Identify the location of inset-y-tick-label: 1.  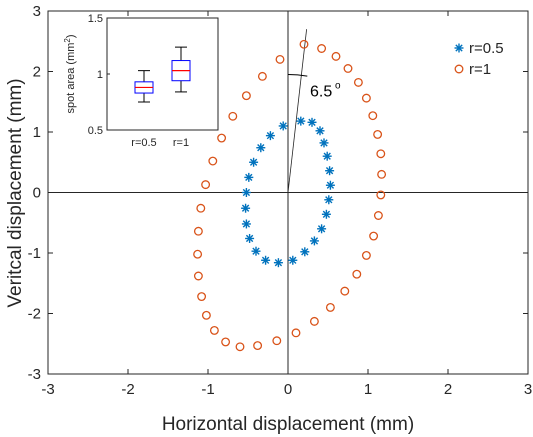
(100, 75).